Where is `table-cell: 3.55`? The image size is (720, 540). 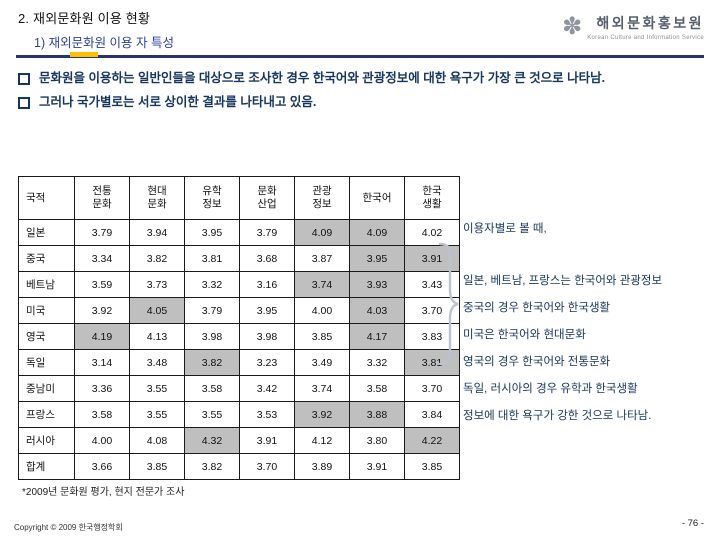
table-cell: 3.55 is located at coordinates (157, 414).